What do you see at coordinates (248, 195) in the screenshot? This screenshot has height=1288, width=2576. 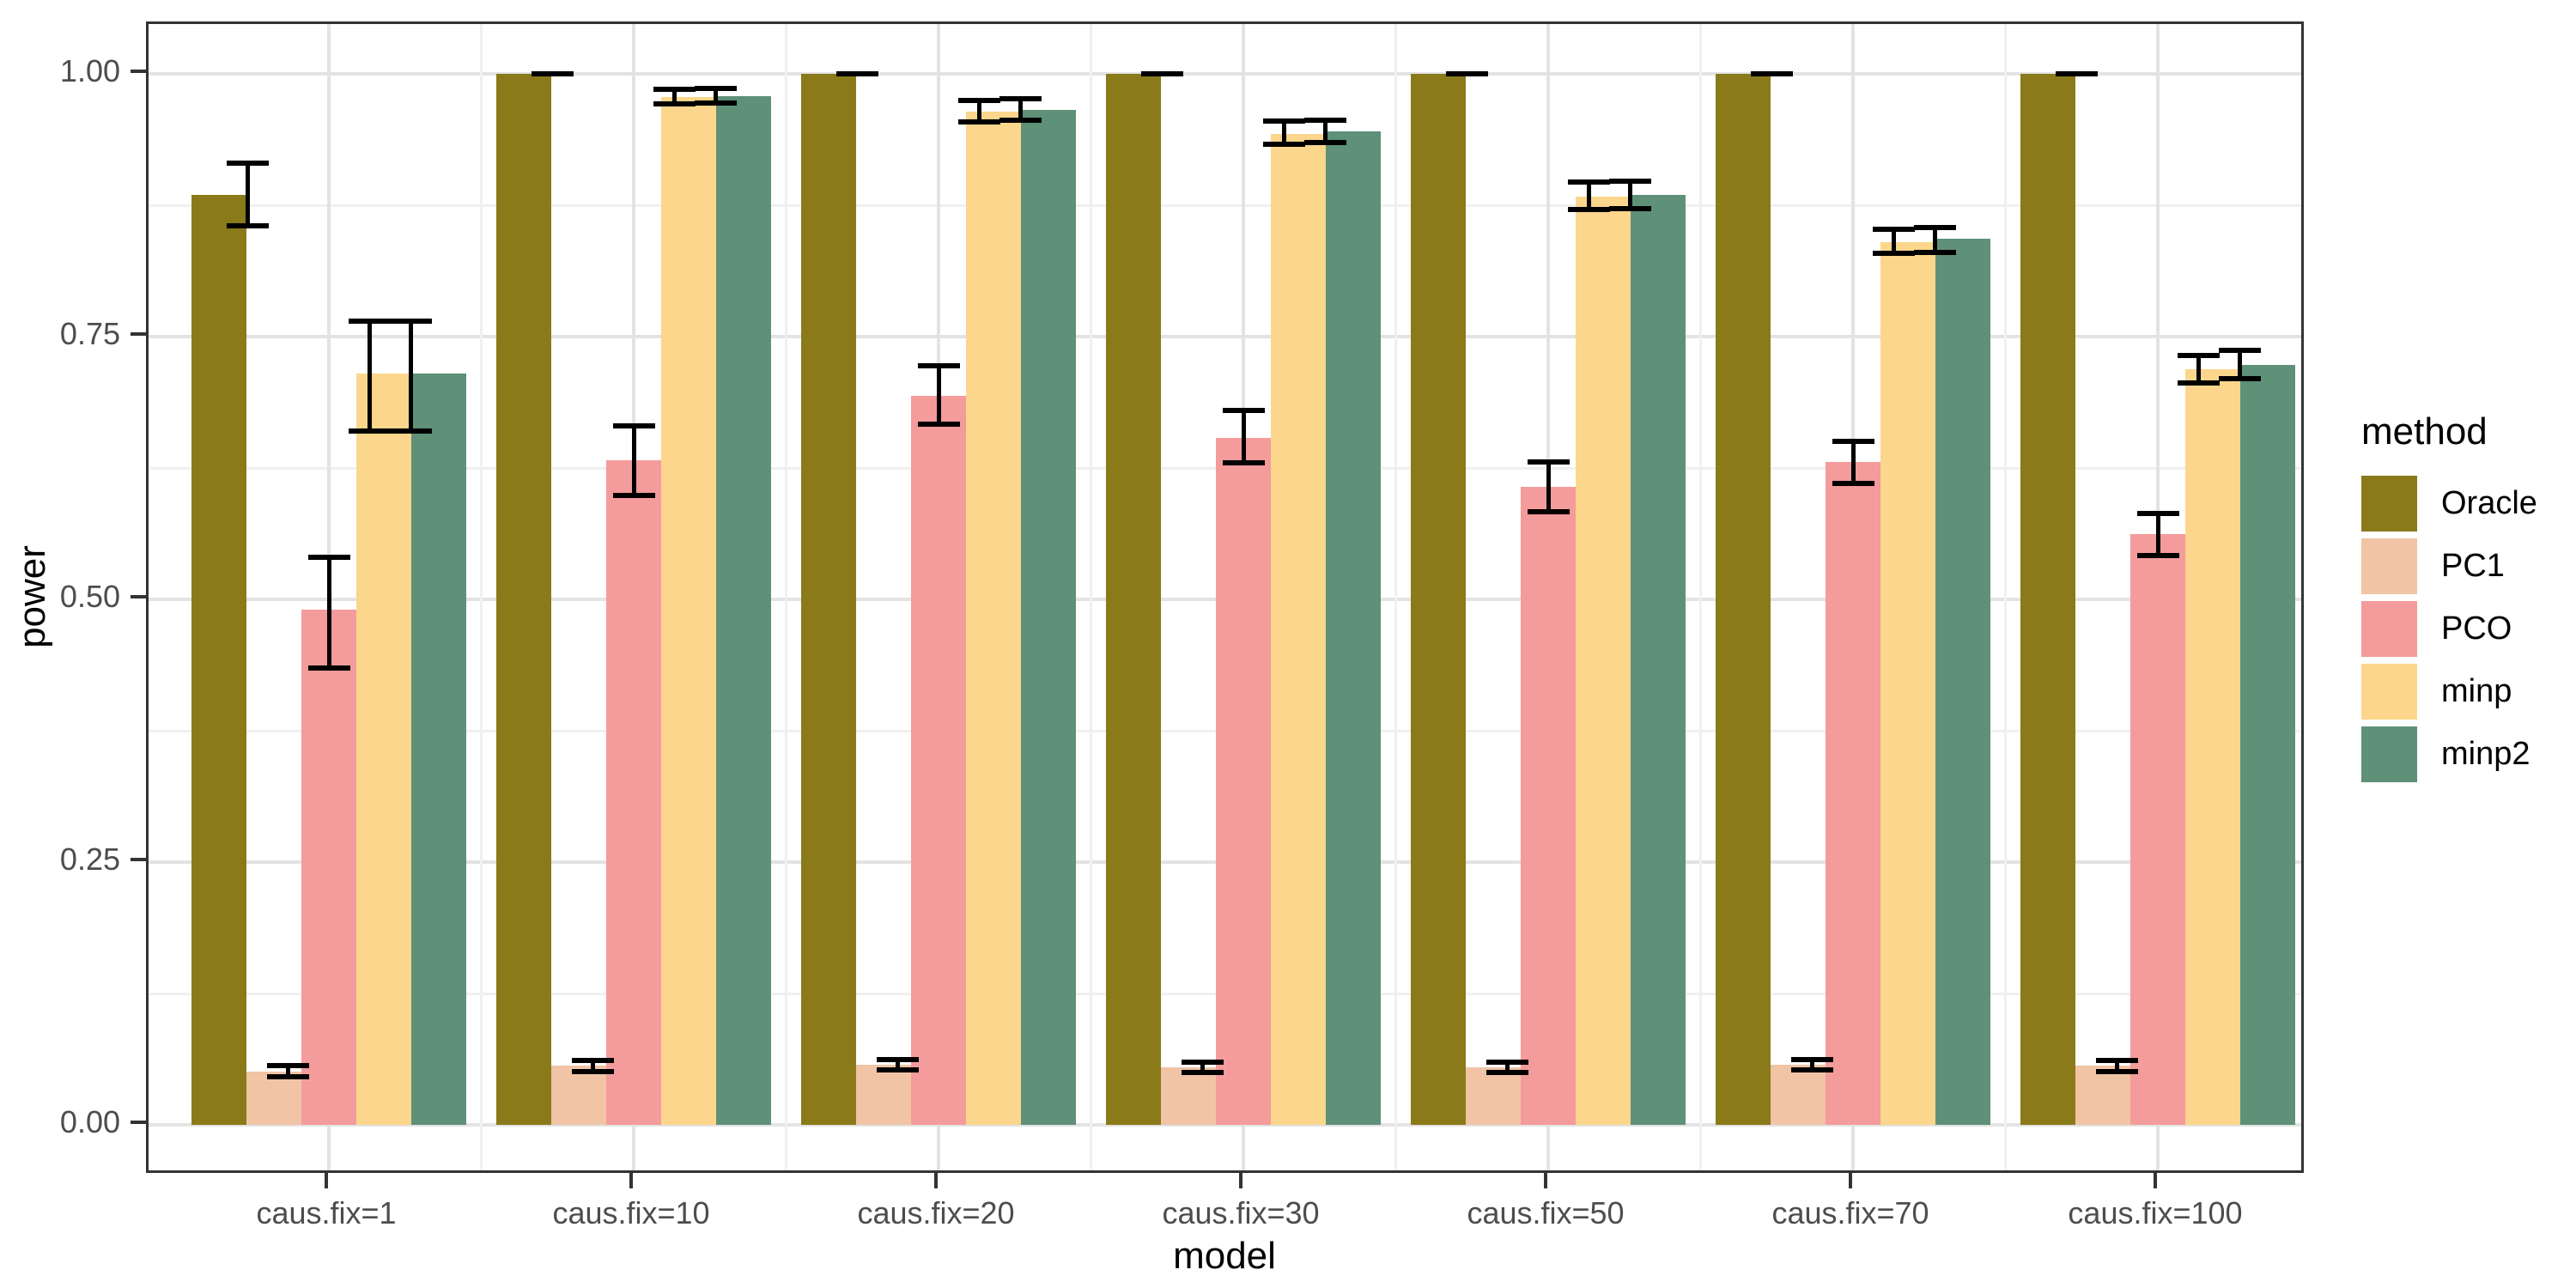 I see `error-bar-Oracle` at bounding box center [248, 195].